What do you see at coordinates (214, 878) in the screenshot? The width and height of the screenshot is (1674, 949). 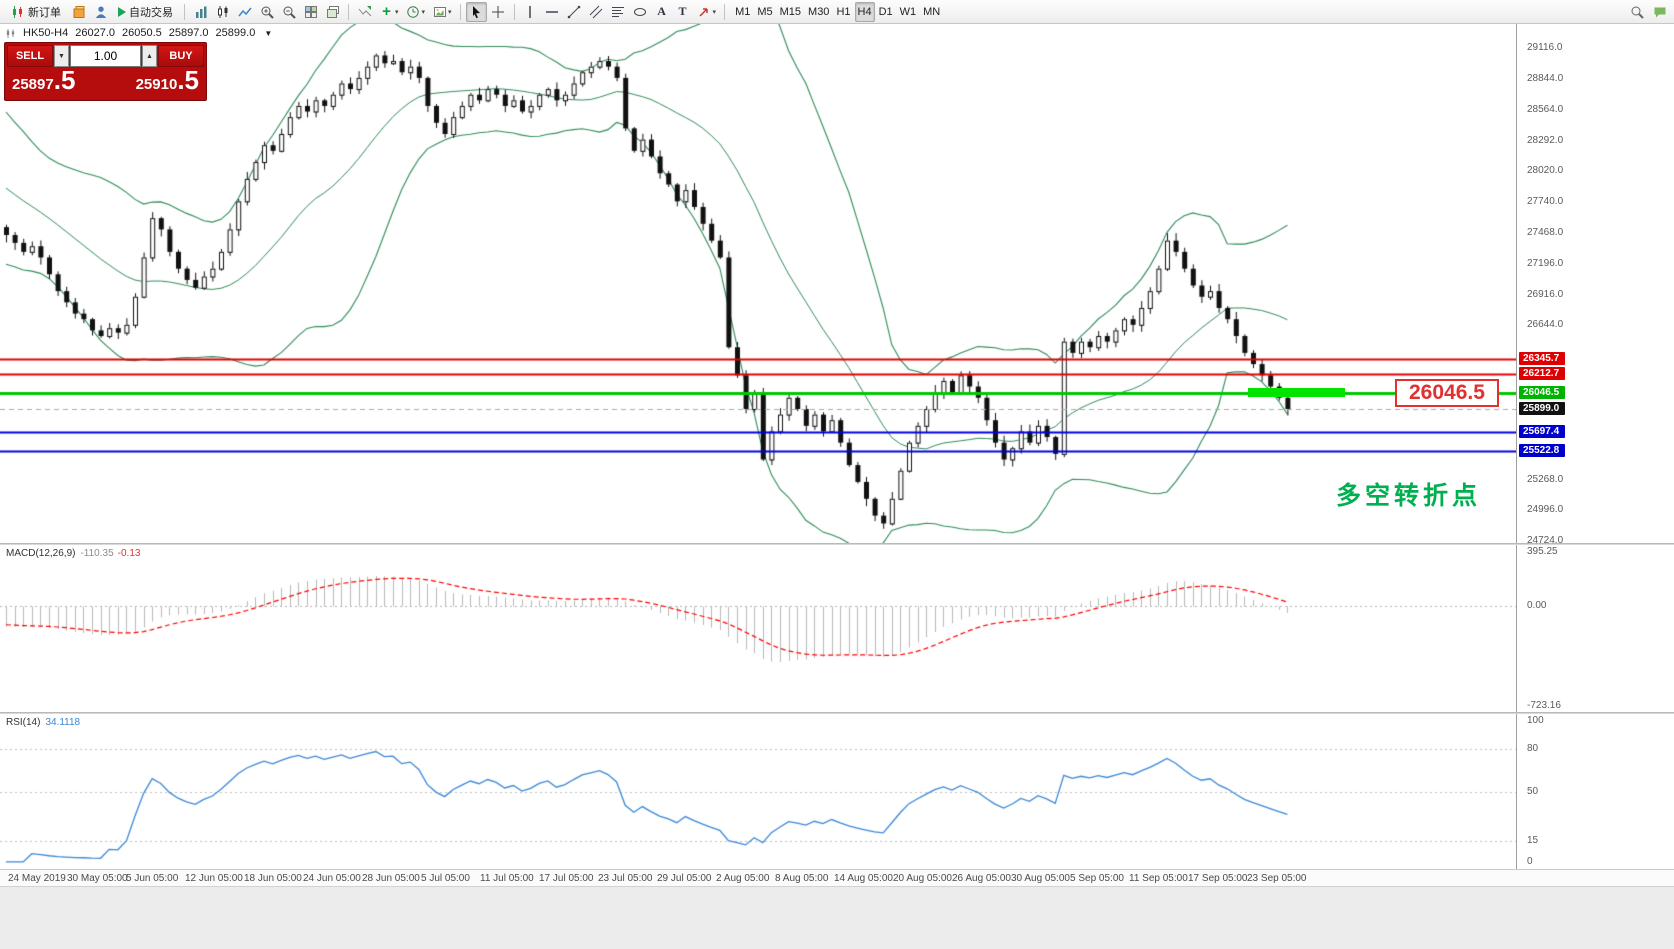 I see `time-axis-label: 12 Jun 05:00` at bounding box center [214, 878].